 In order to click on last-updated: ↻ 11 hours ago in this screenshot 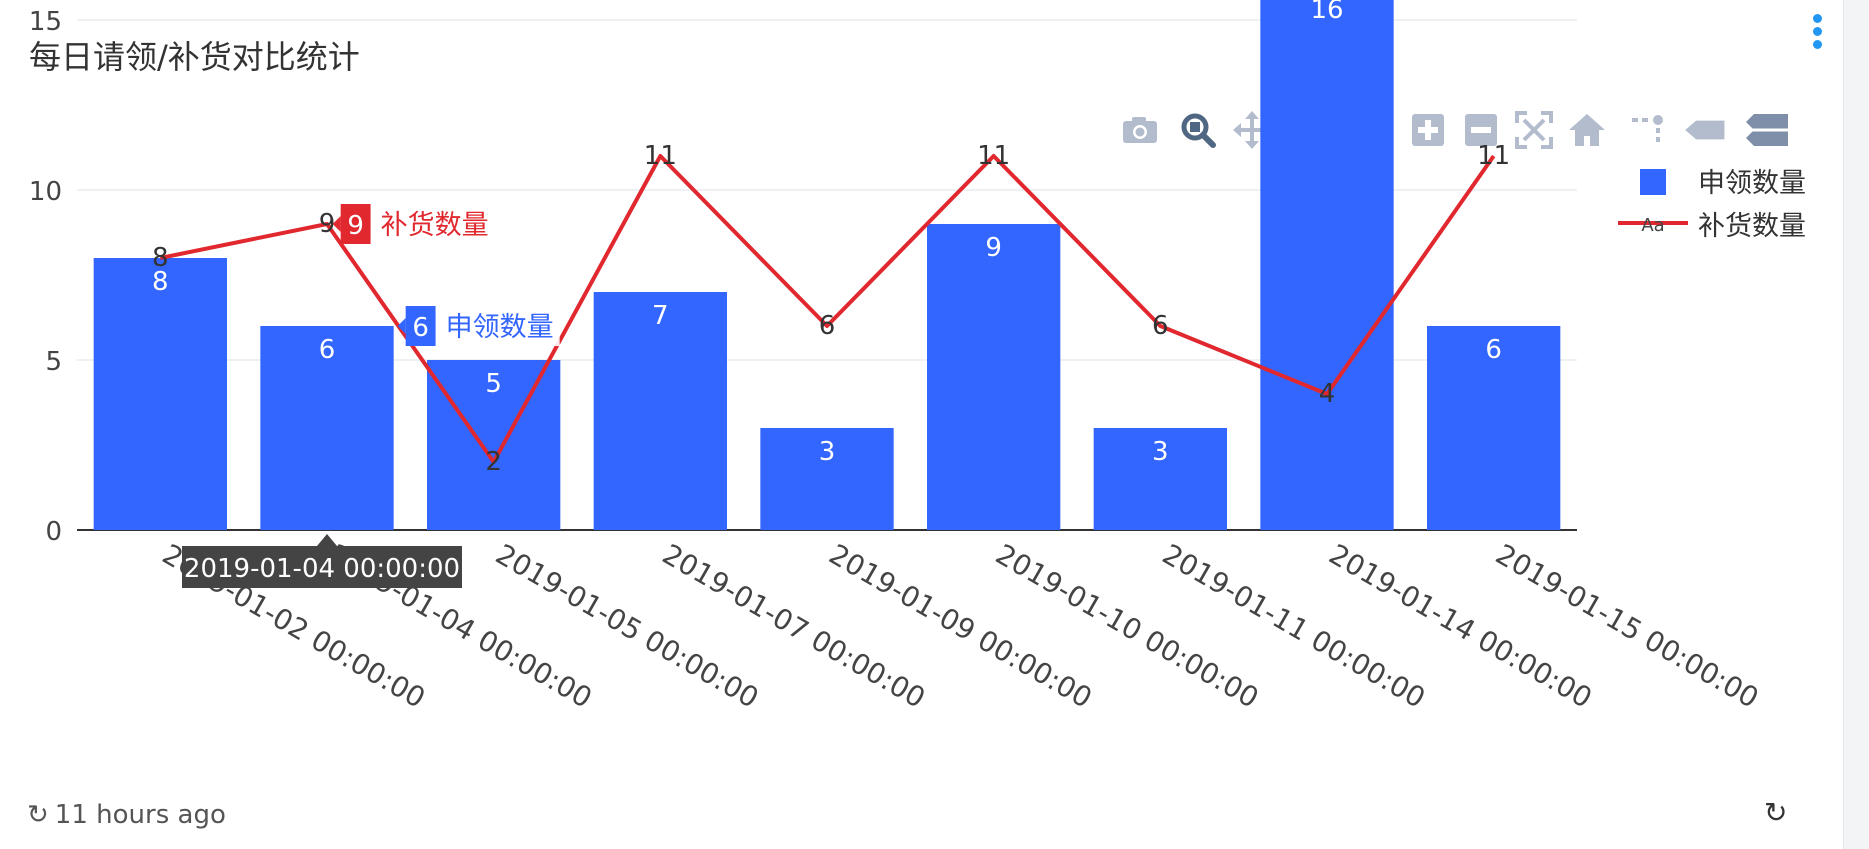, I will do `click(126, 815)`.